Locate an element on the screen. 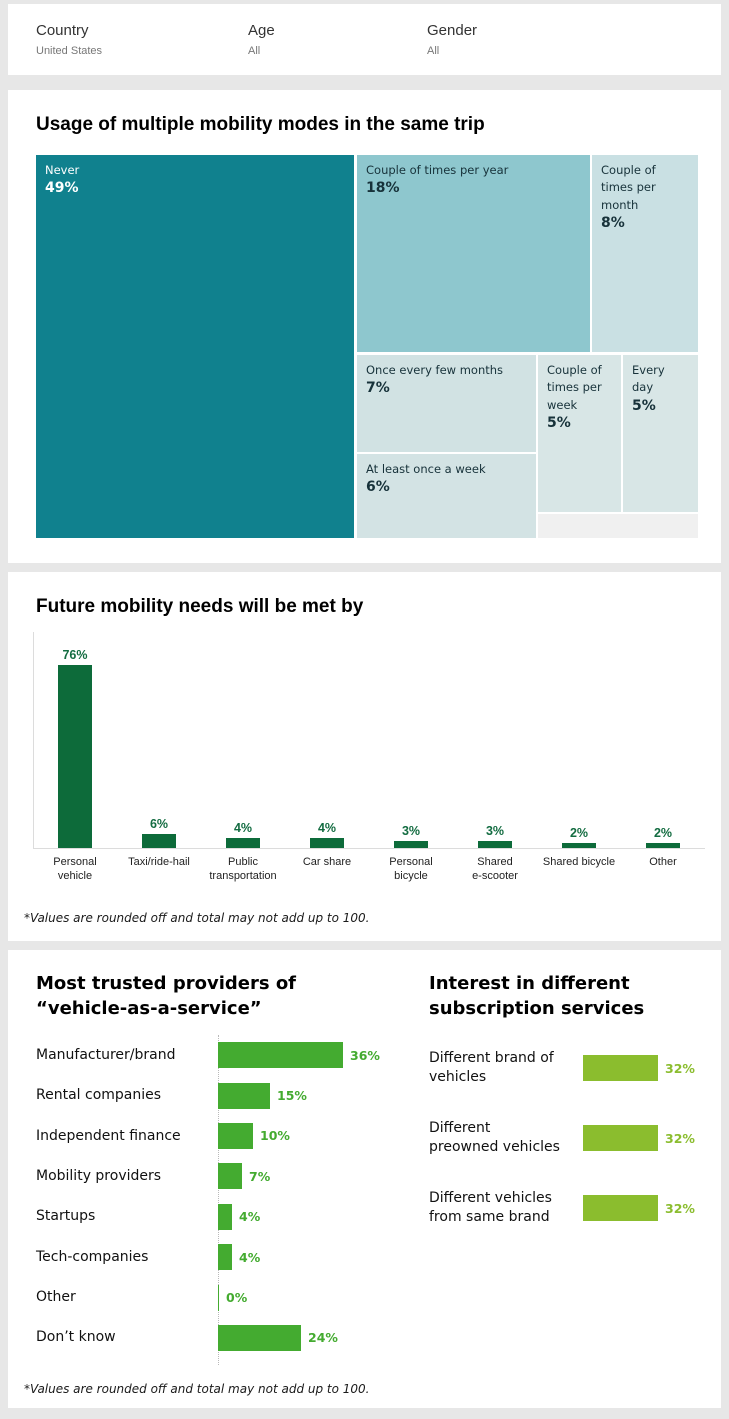 This screenshot has height=1419, width=729. bar-column: 4% Car share is located at coordinates (327, 758).